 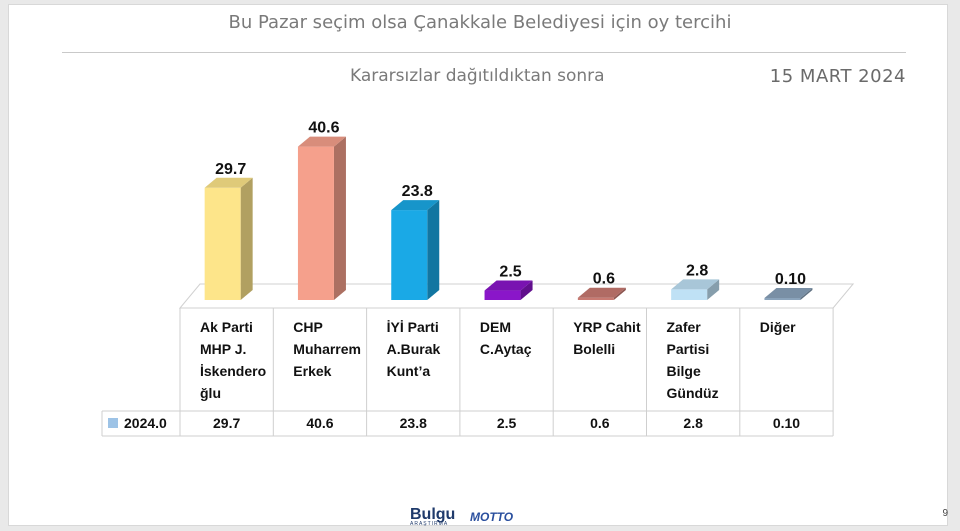 What do you see at coordinates (495, 327) in the screenshot?
I see `category-label: DEM` at bounding box center [495, 327].